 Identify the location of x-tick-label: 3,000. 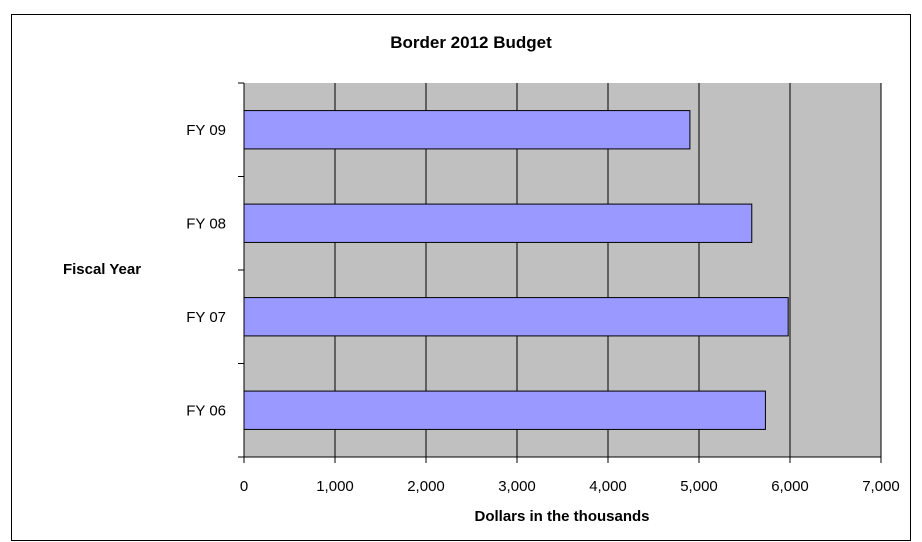
(517, 486).